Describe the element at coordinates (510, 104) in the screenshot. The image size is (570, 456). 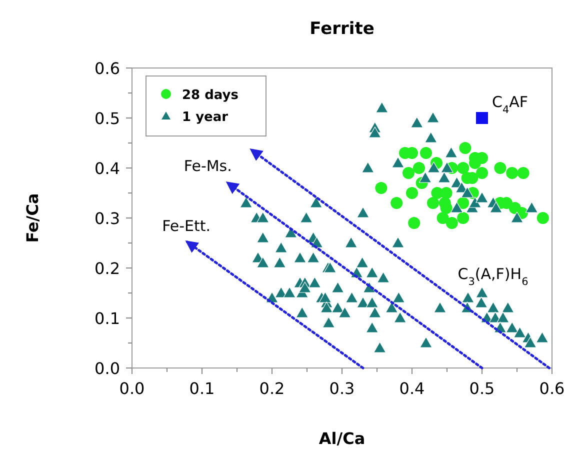
I see `annotation: C$_{4}$AF` at that location.